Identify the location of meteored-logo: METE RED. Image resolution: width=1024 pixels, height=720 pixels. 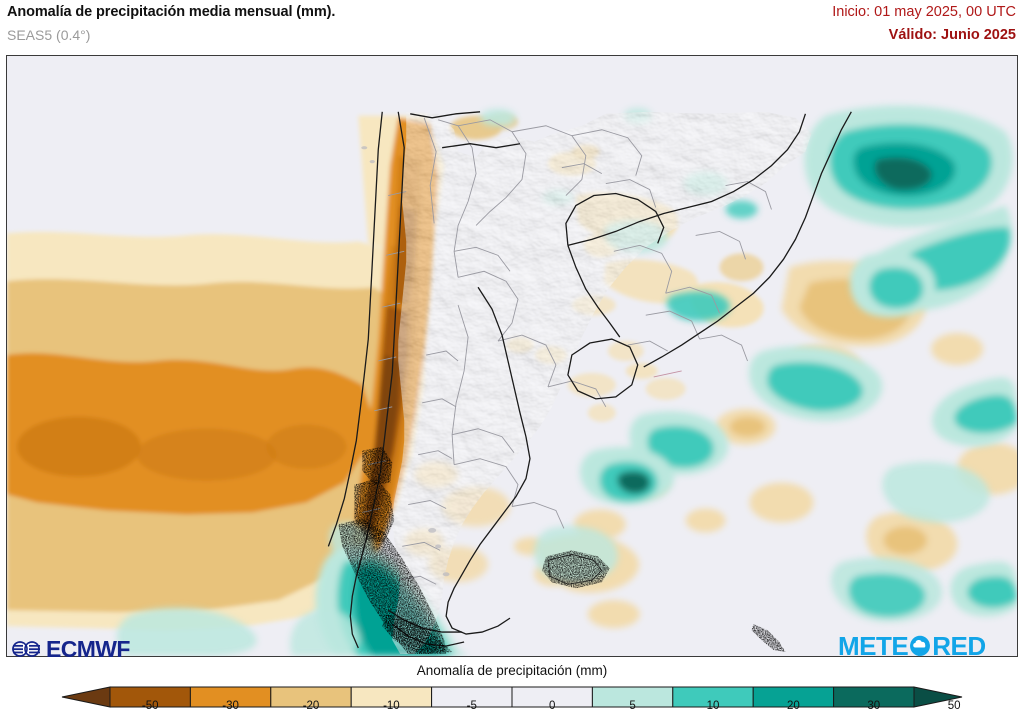
(912, 646).